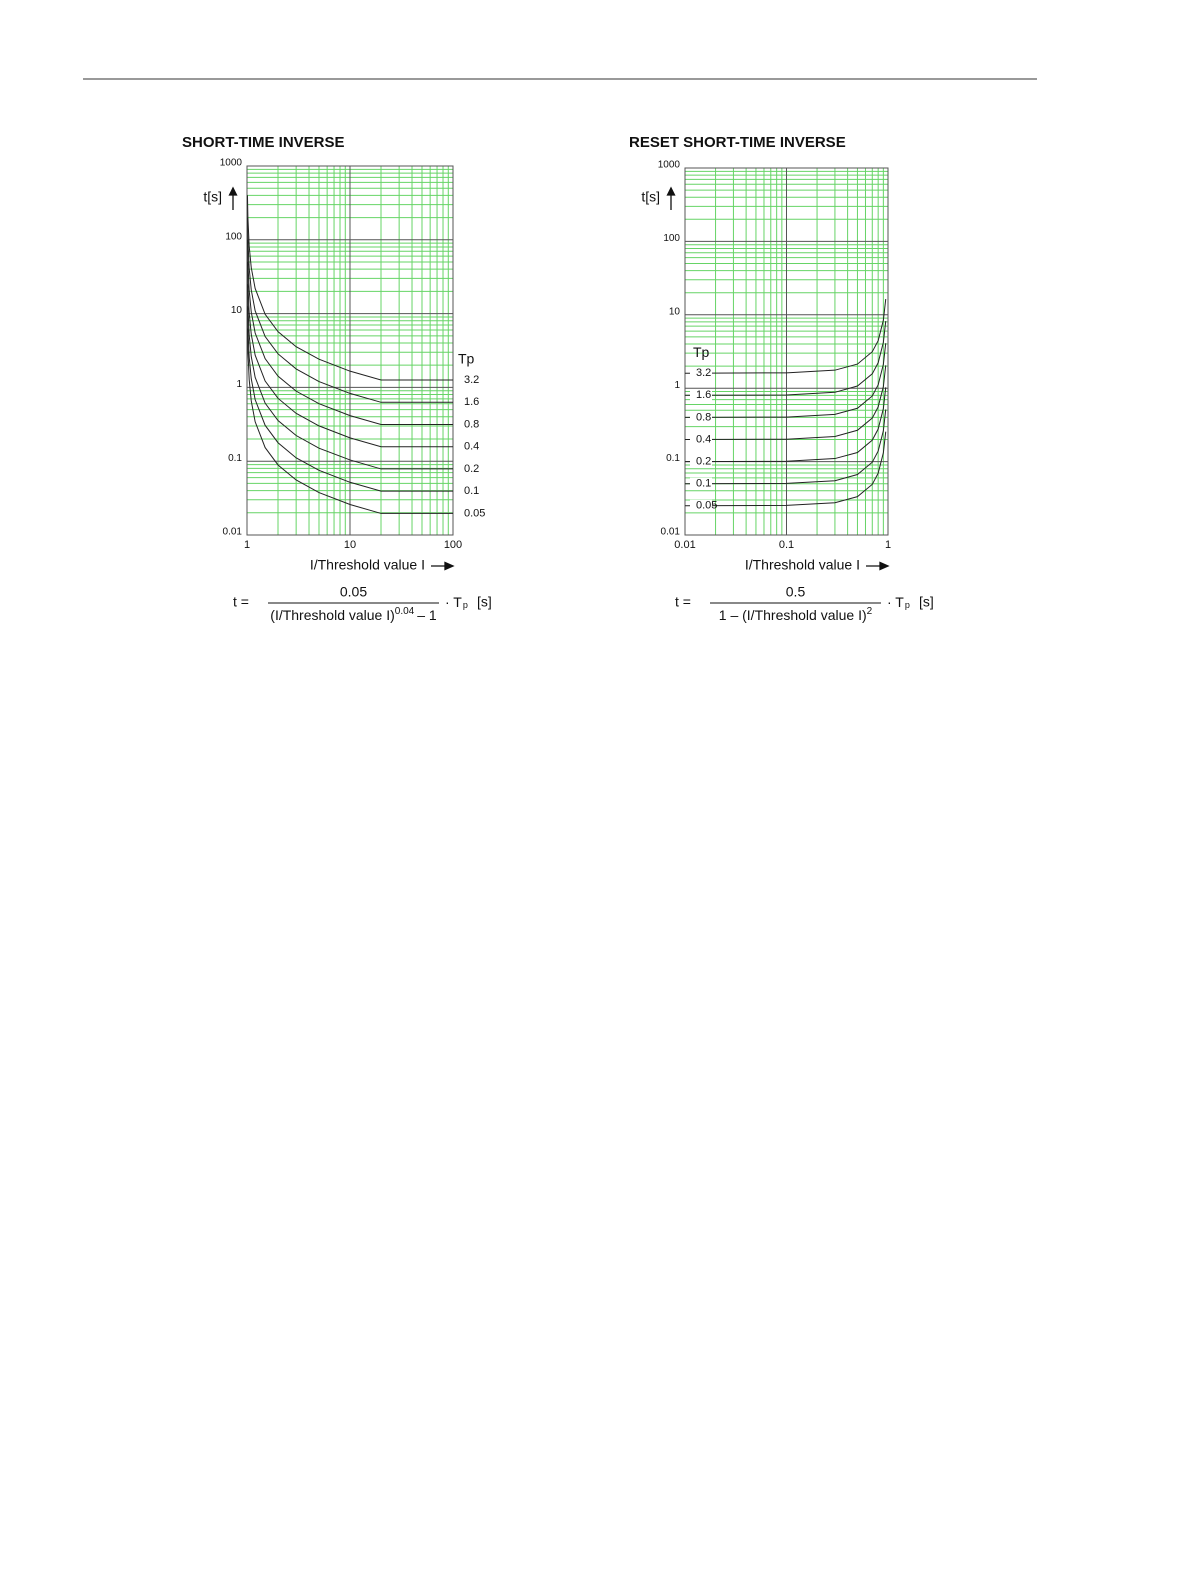  I want to click on formula-denominator: (I/Threshold value I)0.04– 1, so click(353, 614).